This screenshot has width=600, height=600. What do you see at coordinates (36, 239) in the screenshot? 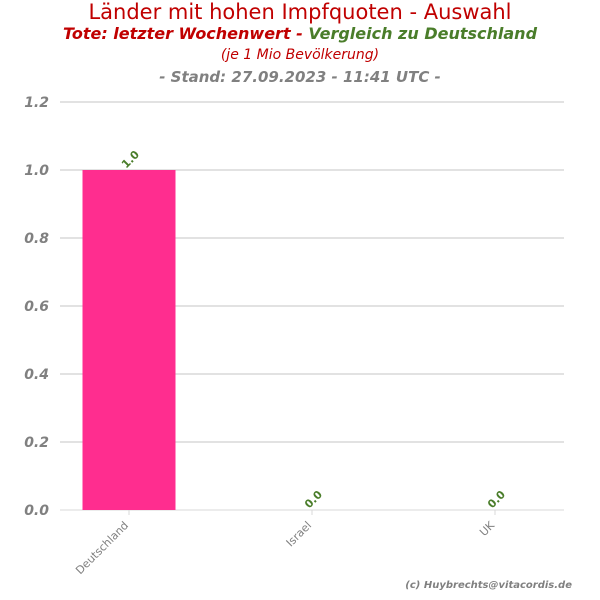
I see `y-tick-label: 0.8` at bounding box center [36, 239].